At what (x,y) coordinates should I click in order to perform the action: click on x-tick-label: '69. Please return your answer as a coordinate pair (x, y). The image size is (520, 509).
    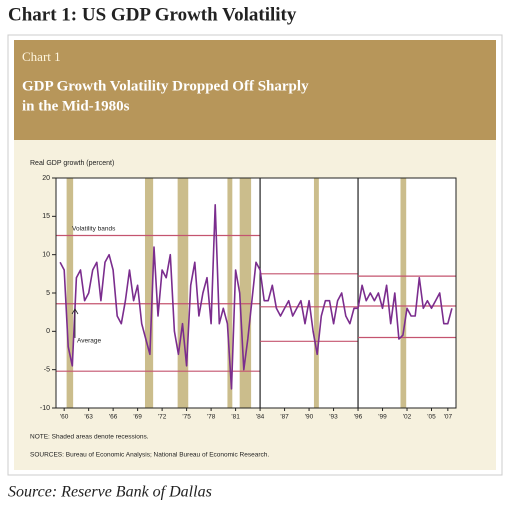
    Looking at the image, I should click on (137, 417).